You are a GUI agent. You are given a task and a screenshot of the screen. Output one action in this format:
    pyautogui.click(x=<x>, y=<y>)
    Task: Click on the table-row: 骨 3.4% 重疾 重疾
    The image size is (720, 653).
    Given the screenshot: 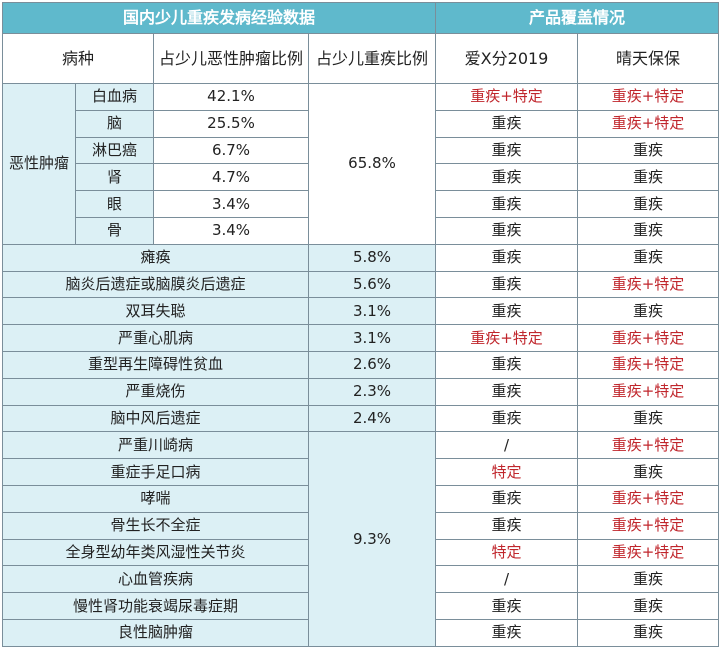 What is the action you would take?
    pyautogui.click(x=361, y=230)
    